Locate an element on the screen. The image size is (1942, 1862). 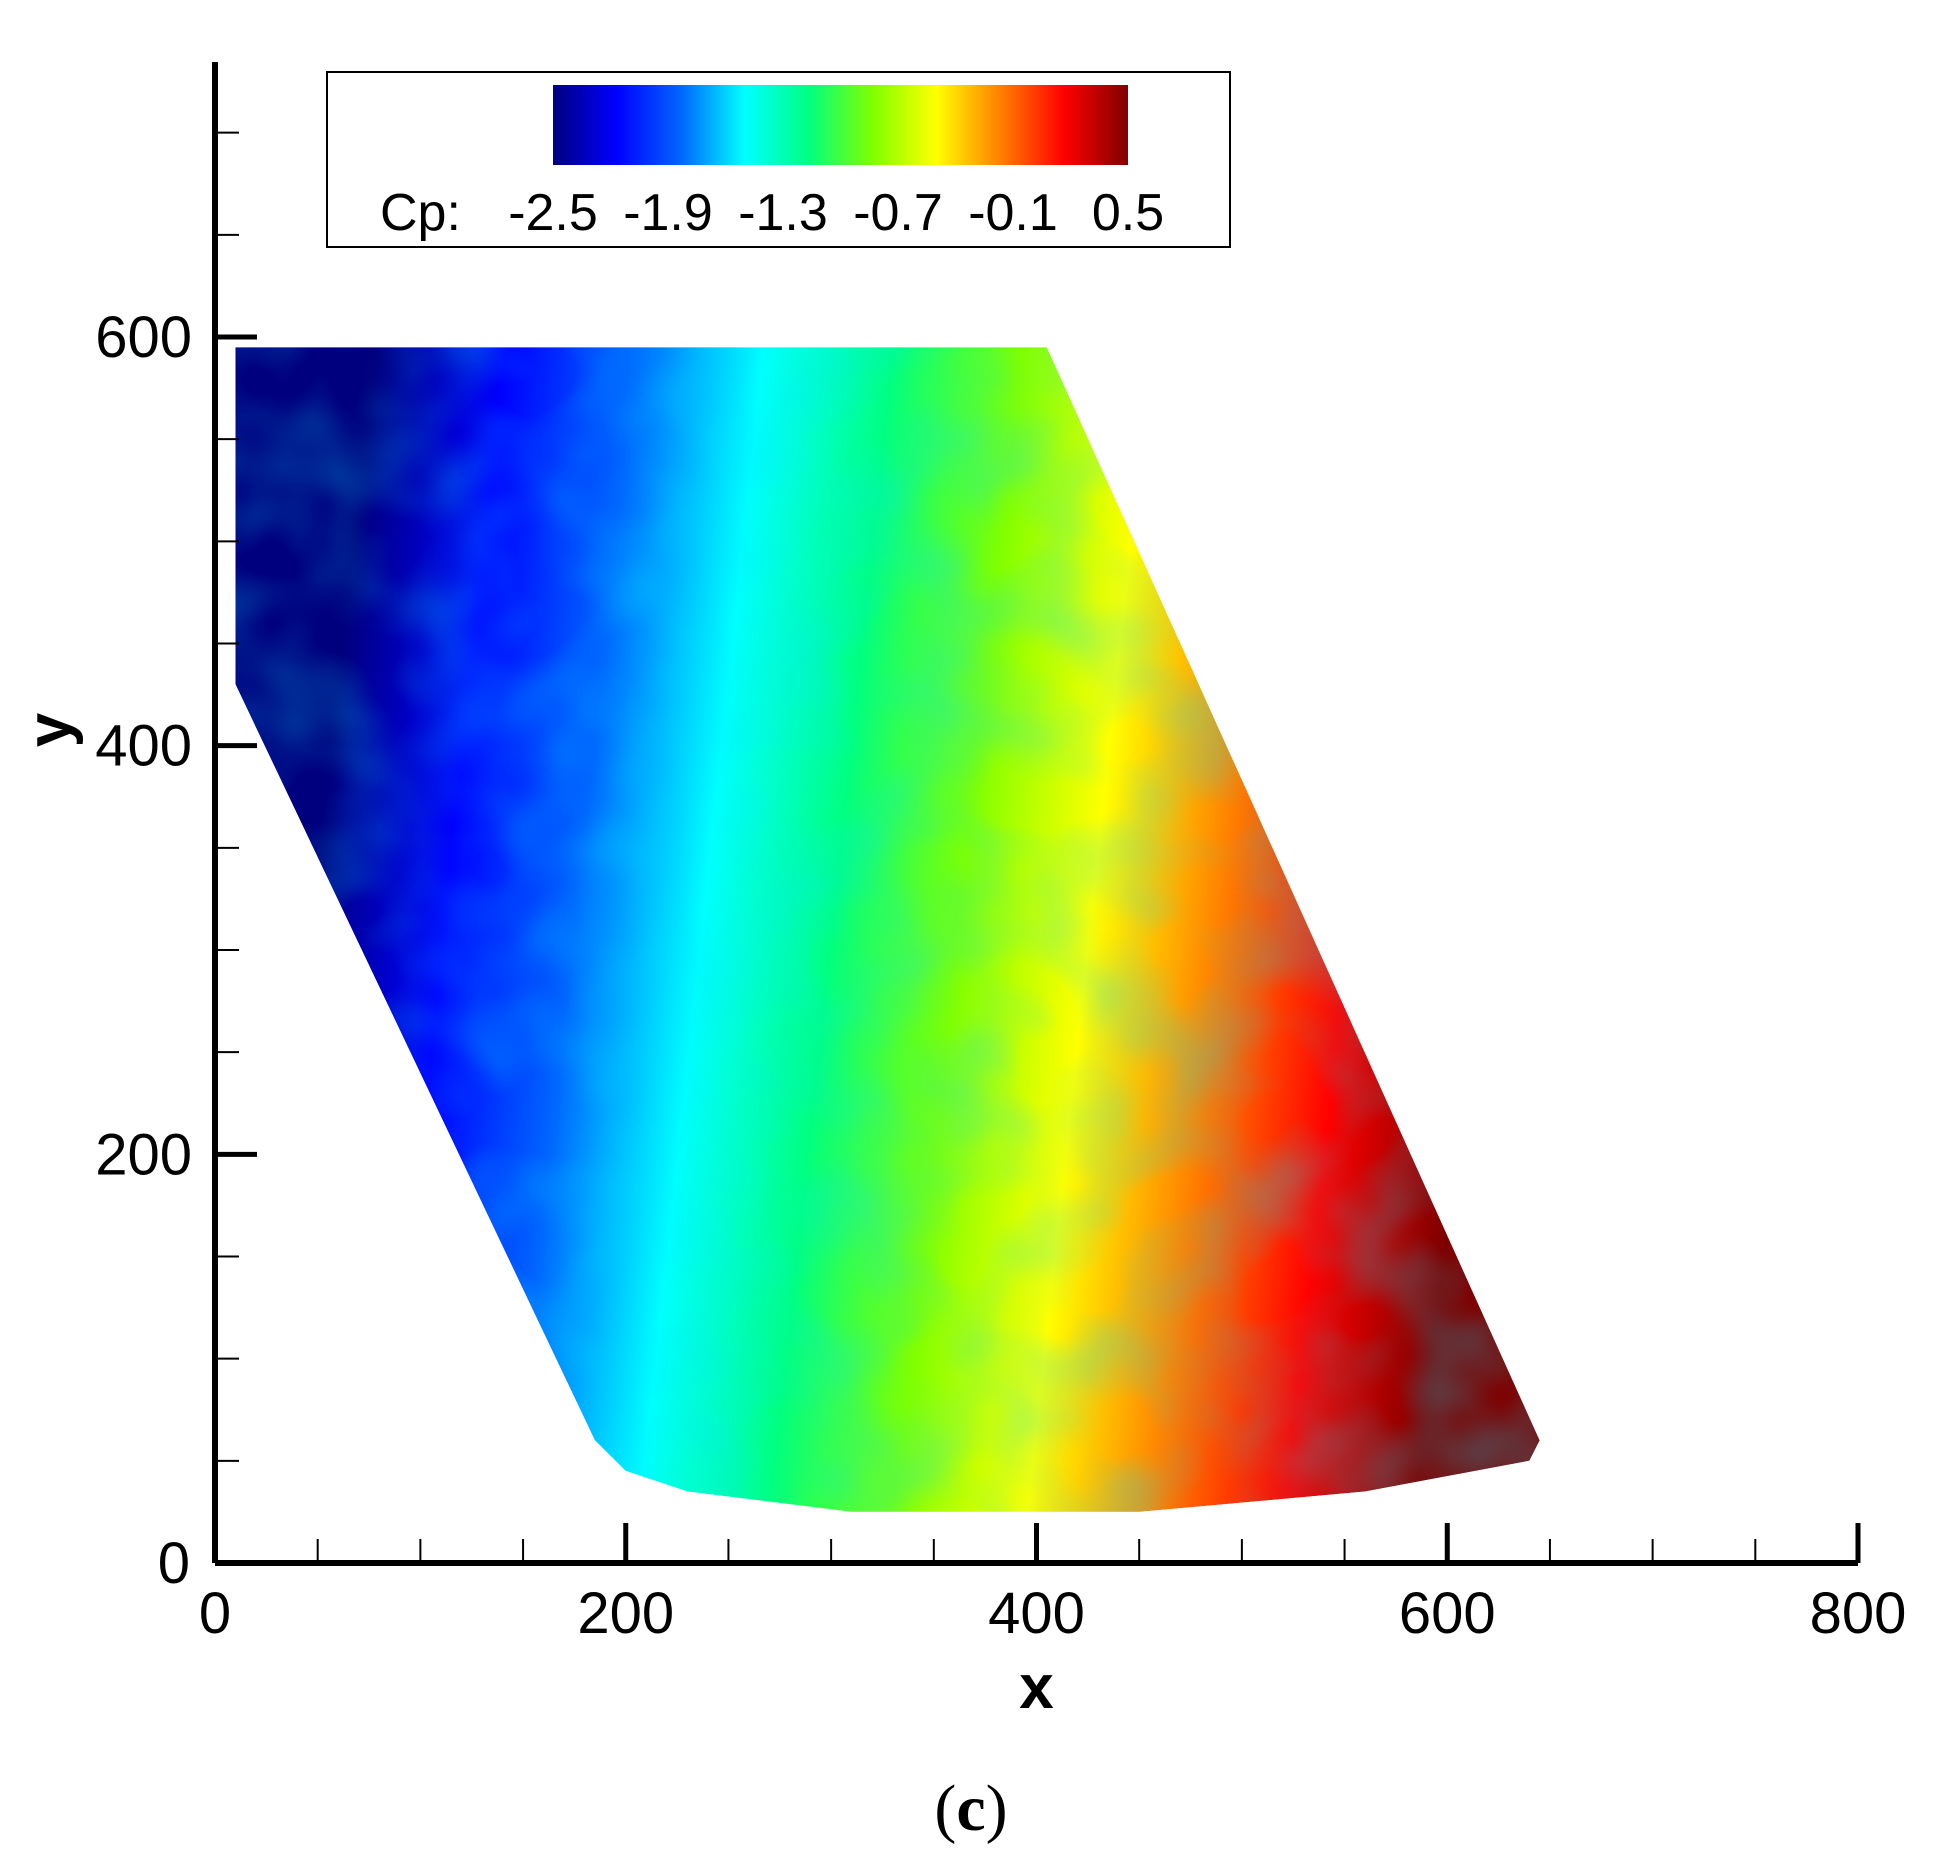
colorbar-tick-label: -0.7 is located at coordinates (898, 213).